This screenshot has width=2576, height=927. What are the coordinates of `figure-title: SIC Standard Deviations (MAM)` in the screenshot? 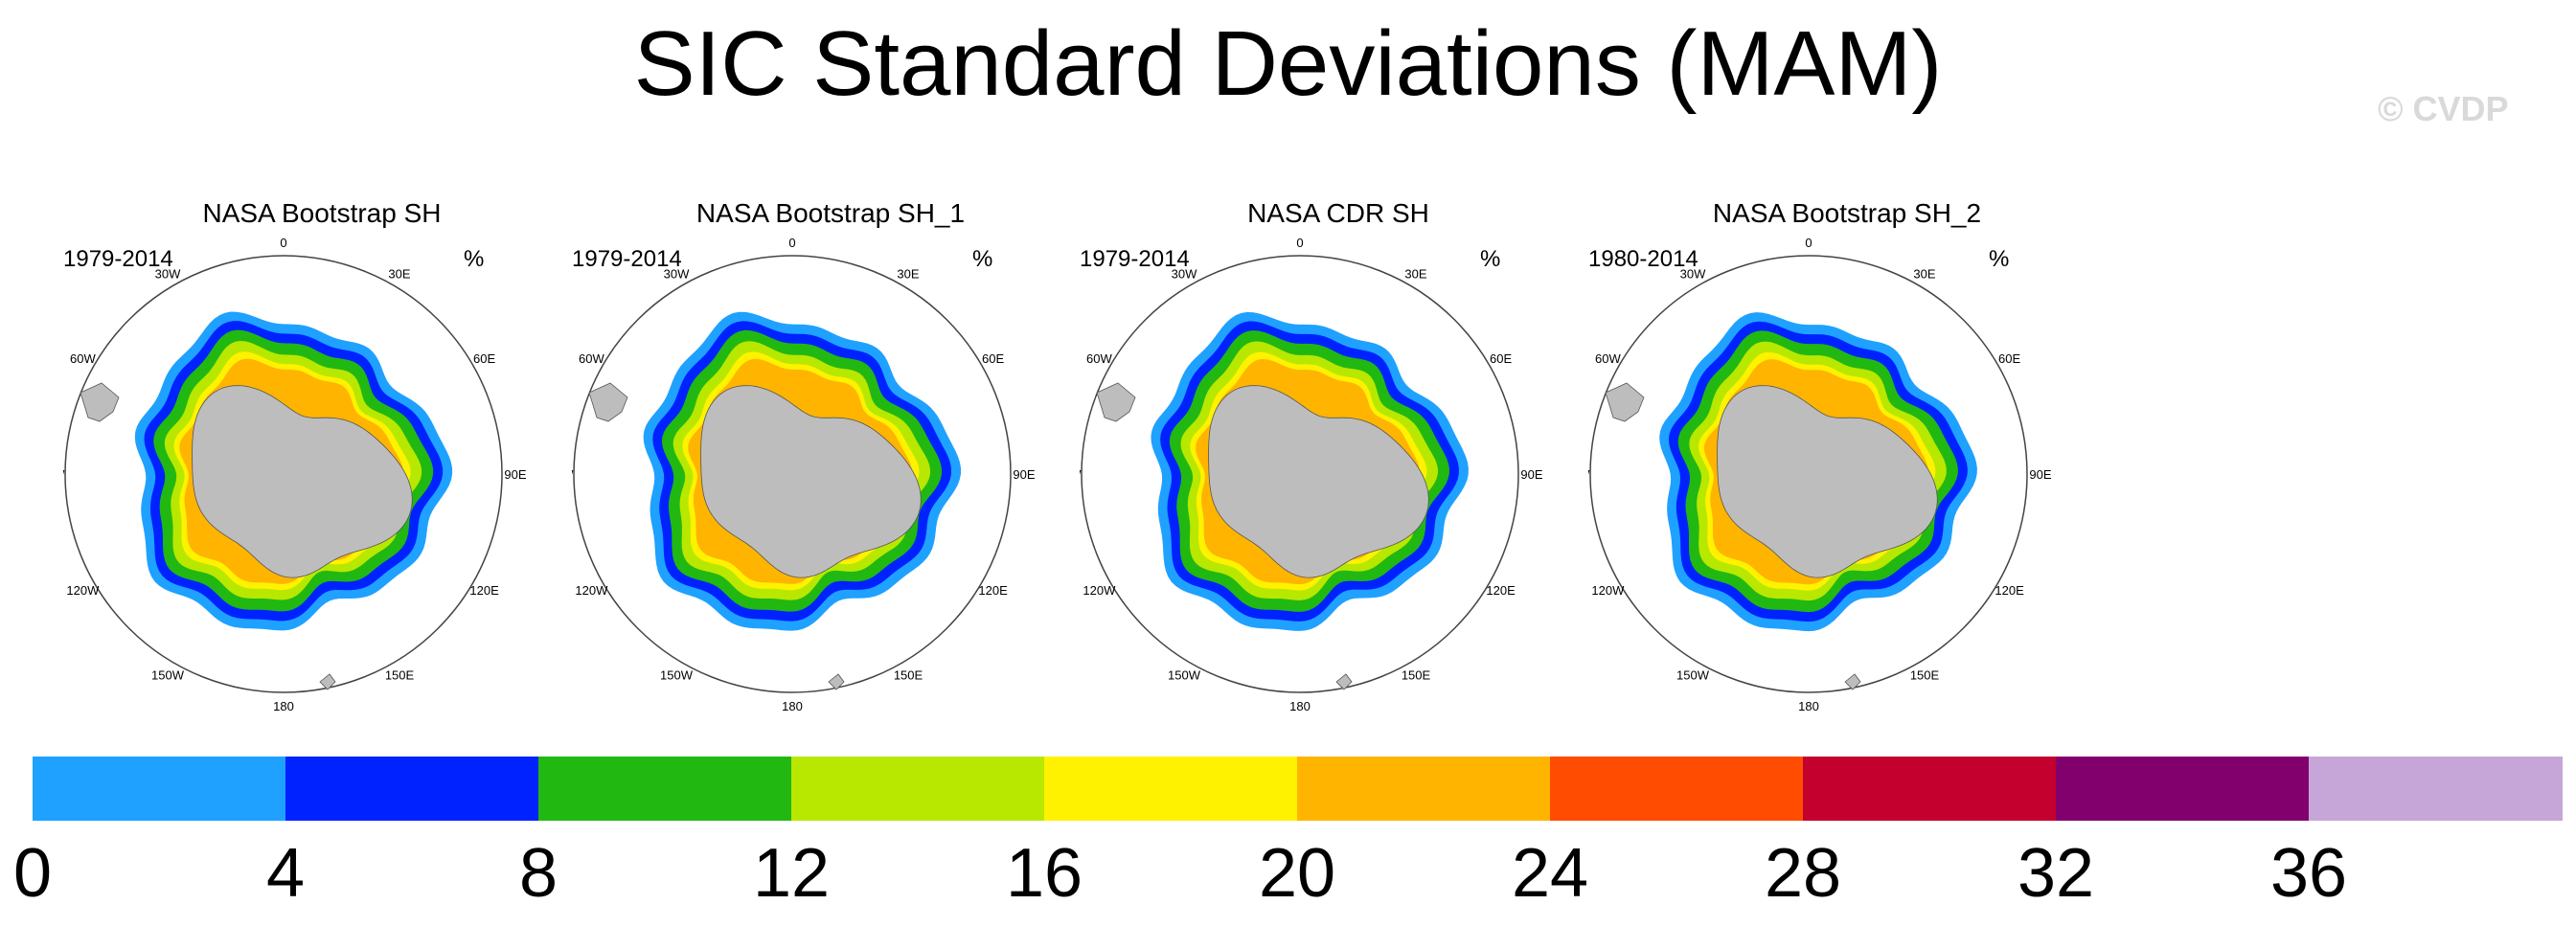 It's located at (1288, 64).